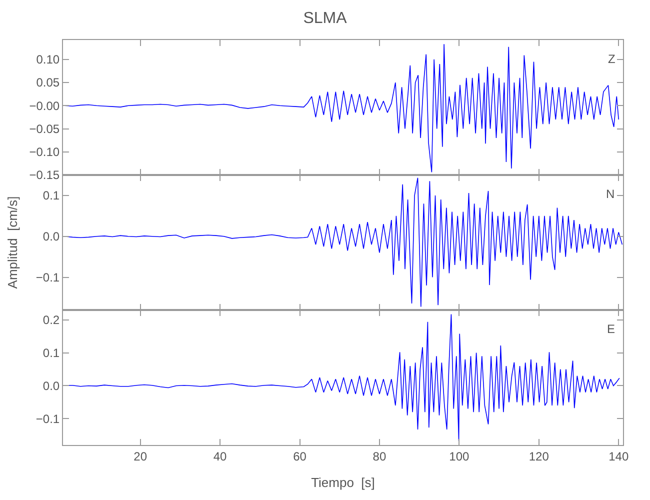  What do you see at coordinates (612, 59) in the screenshot?
I see `annotation: Z` at bounding box center [612, 59].